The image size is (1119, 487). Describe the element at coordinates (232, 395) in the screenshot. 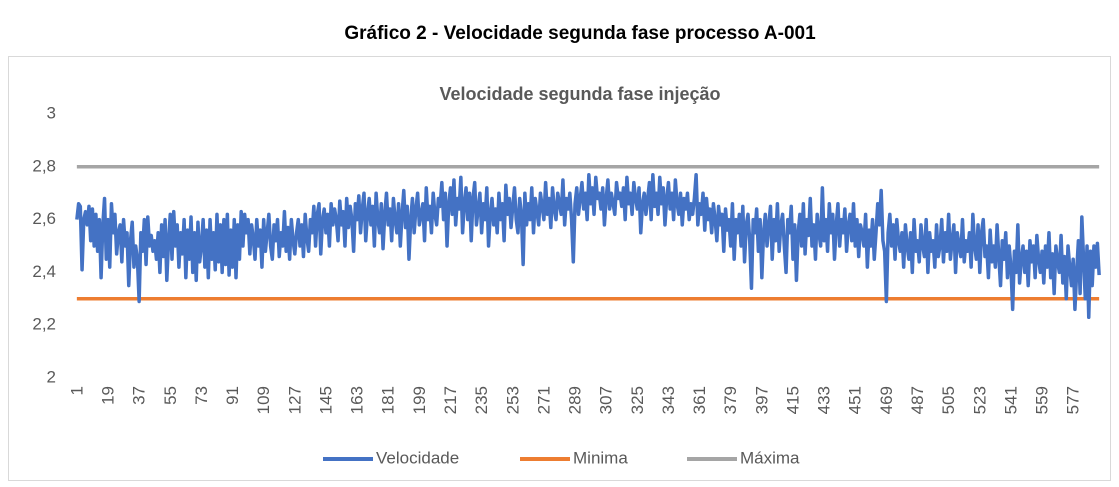

I see `x-tick-label: 91` at that location.